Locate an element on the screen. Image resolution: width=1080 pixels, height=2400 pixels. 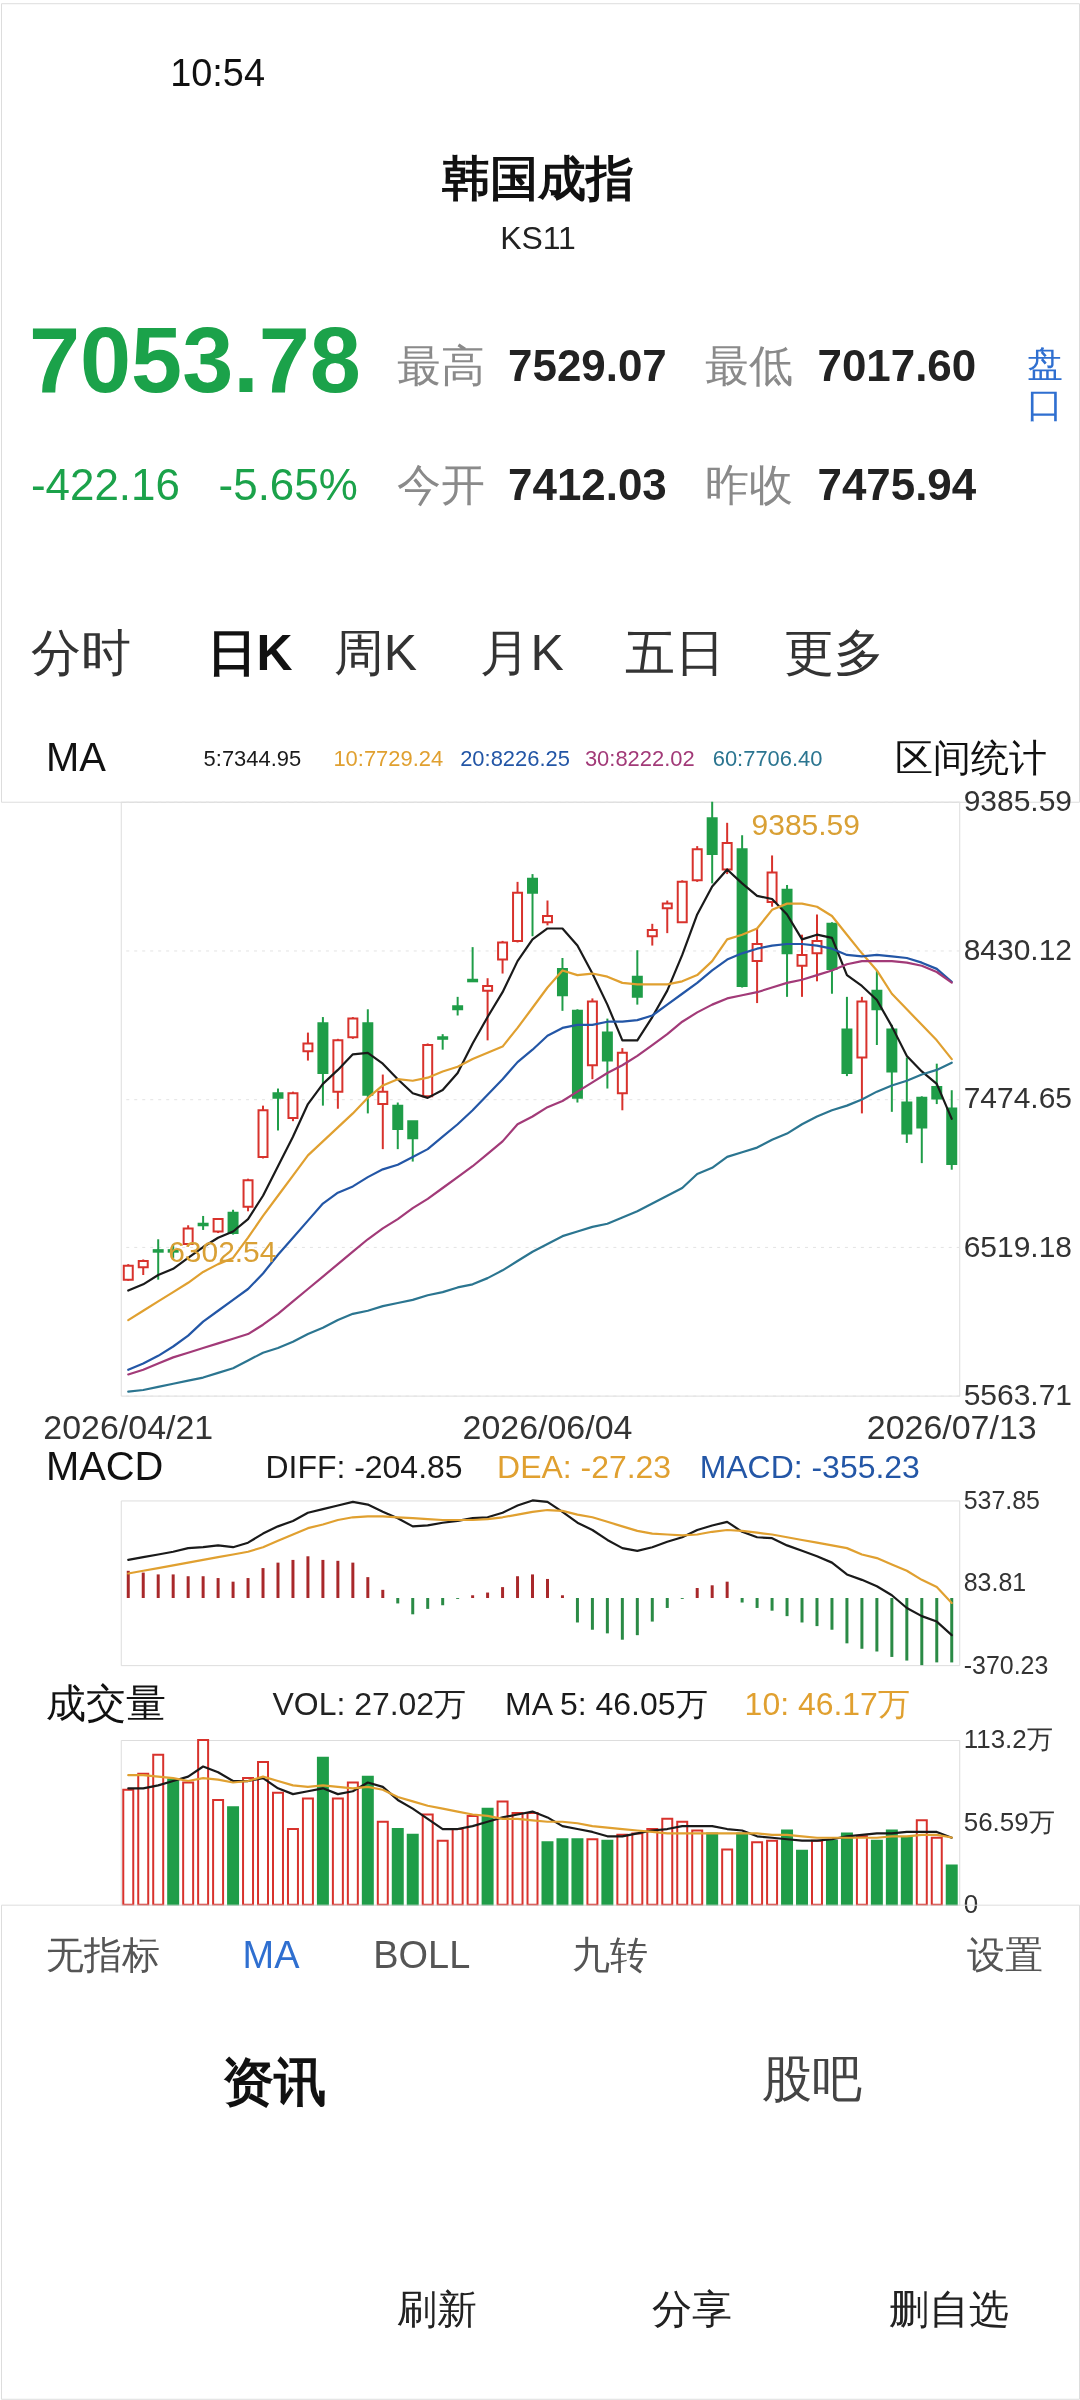
text: 日K is located at coordinates (249, 652).